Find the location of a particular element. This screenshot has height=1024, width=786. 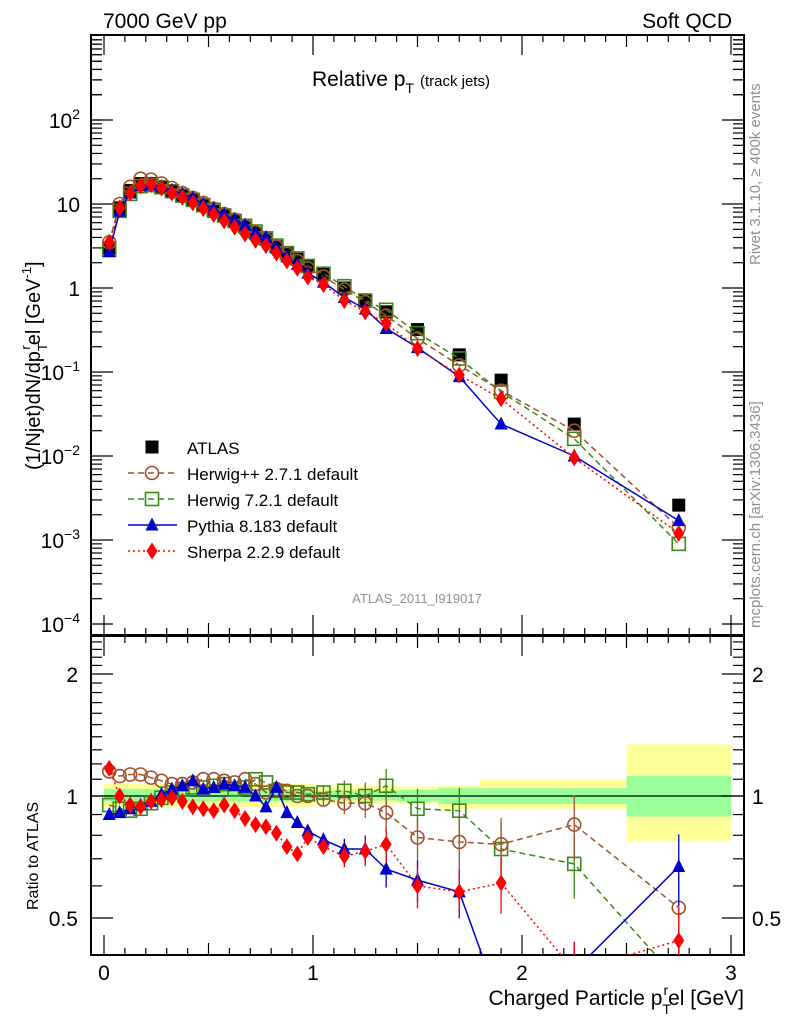

ratio-y-tick-label: 2 is located at coordinates (72, 675).